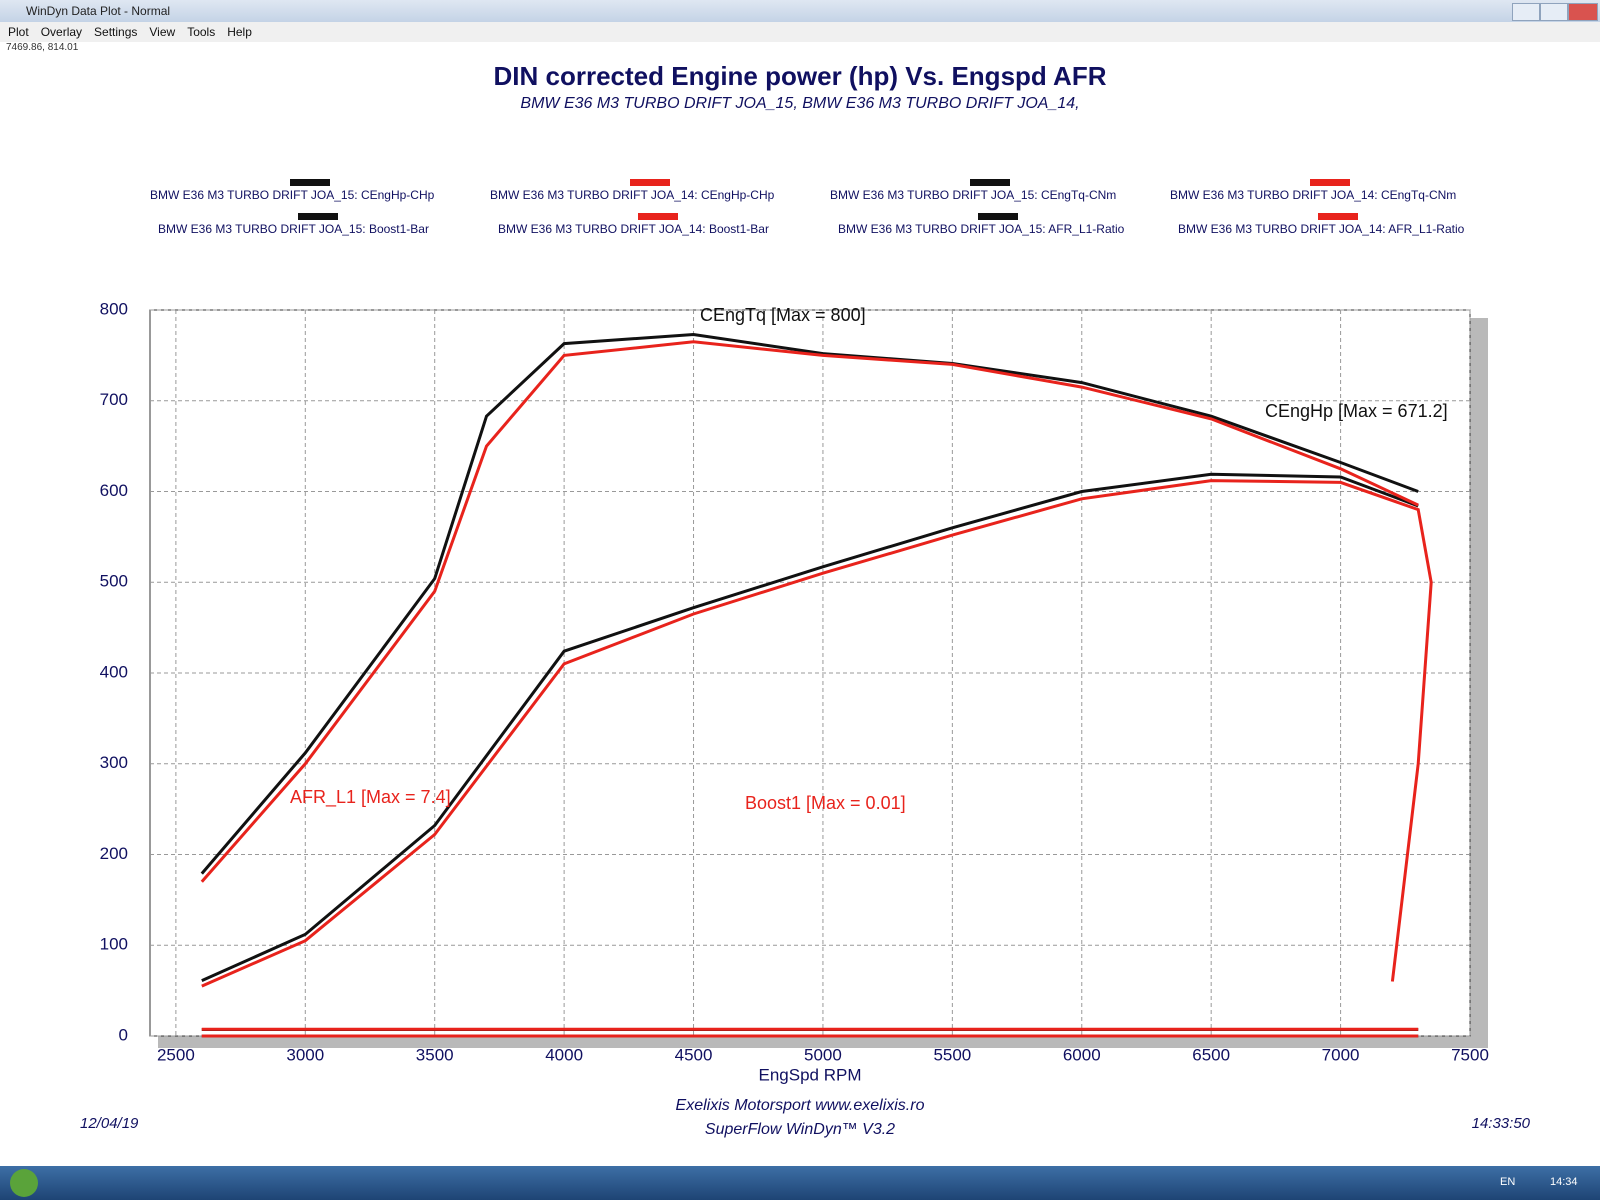 The width and height of the screenshot is (1600, 1200). I want to click on clock: 14:34, so click(1564, 1182).